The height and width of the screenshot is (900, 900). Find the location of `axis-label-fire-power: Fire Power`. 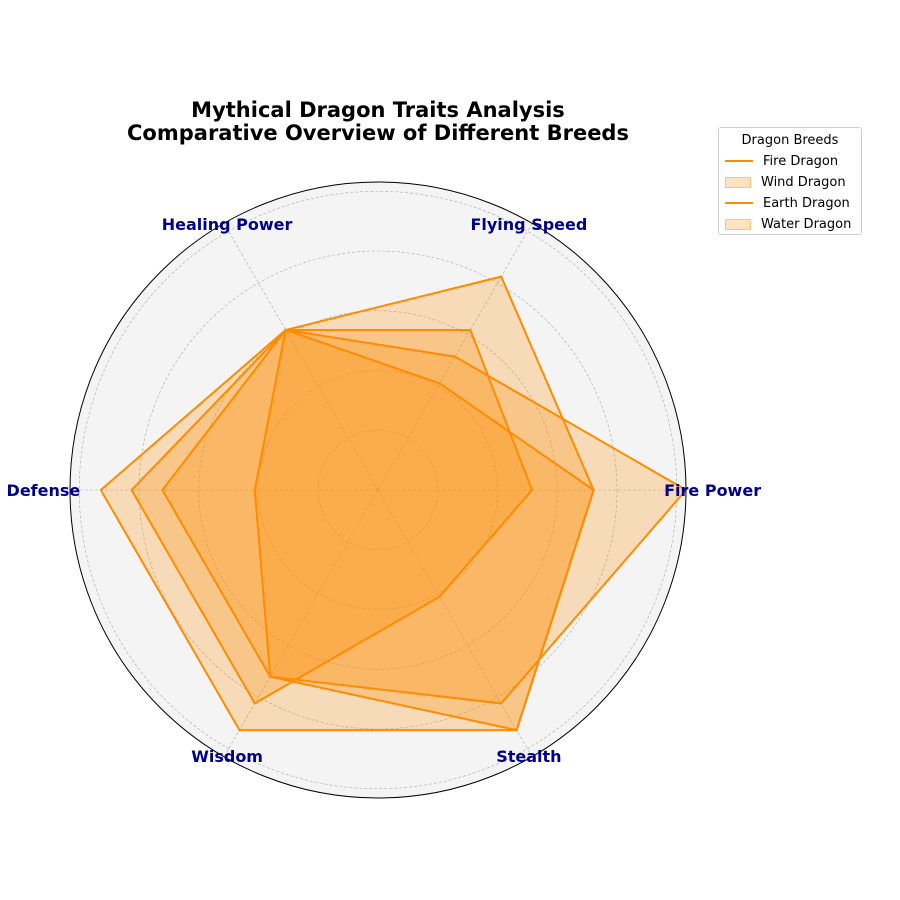

axis-label-fire-power: Fire Power is located at coordinates (712, 490).